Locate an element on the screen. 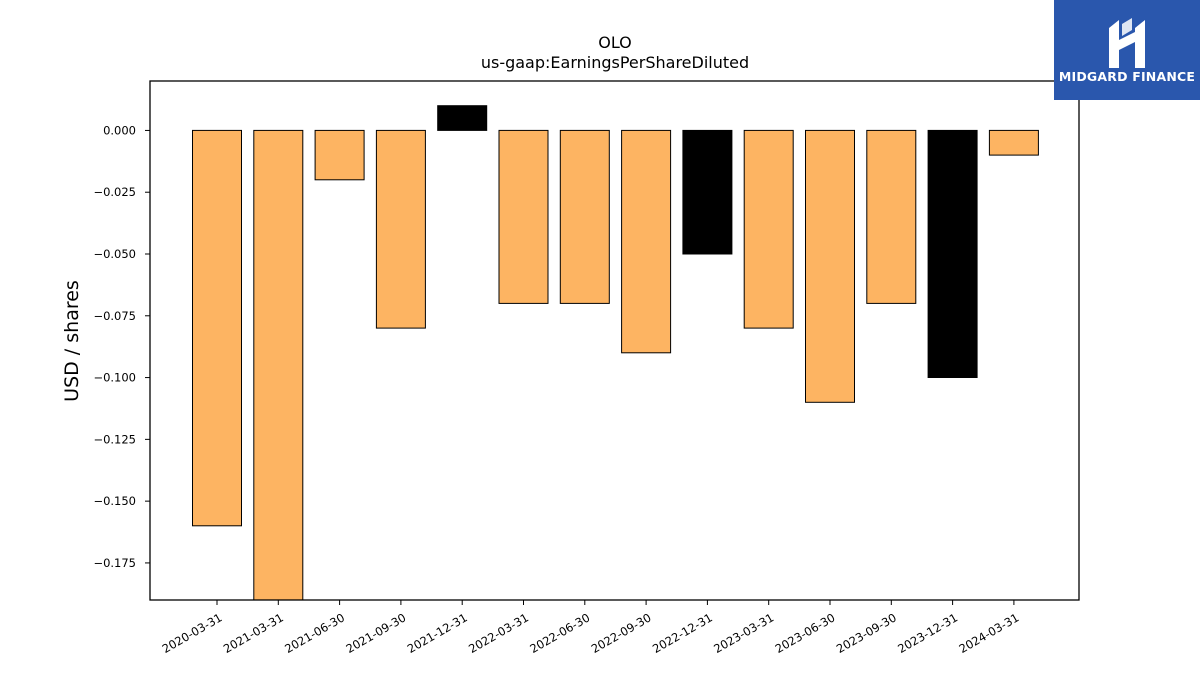 The image size is (1200, 675). midgard-finance-logo: MIDGARD FINANCE is located at coordinates (1127, 50).